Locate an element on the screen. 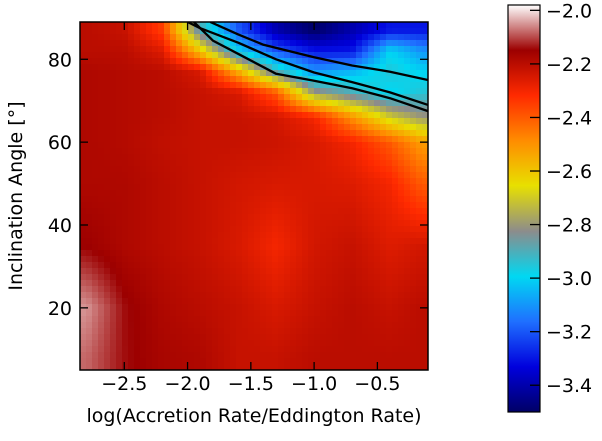  colorbar-tick-label: −2.4 is located at coordinates (569, 118).